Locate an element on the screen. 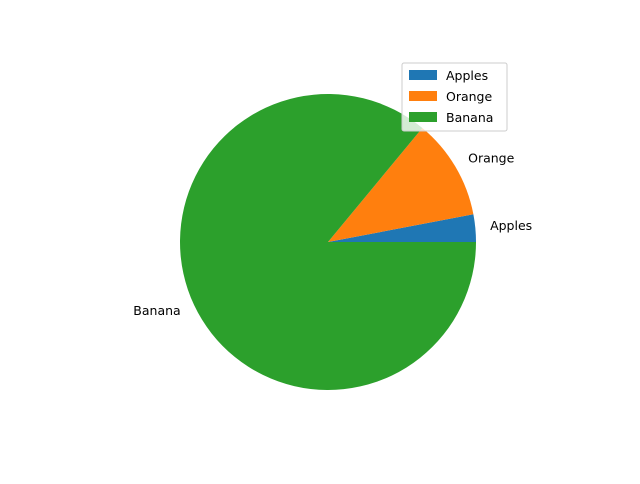 The height and width of the screenshot is (484, 640). legend-label-banana: Banana is located at coordinates (469, 117).